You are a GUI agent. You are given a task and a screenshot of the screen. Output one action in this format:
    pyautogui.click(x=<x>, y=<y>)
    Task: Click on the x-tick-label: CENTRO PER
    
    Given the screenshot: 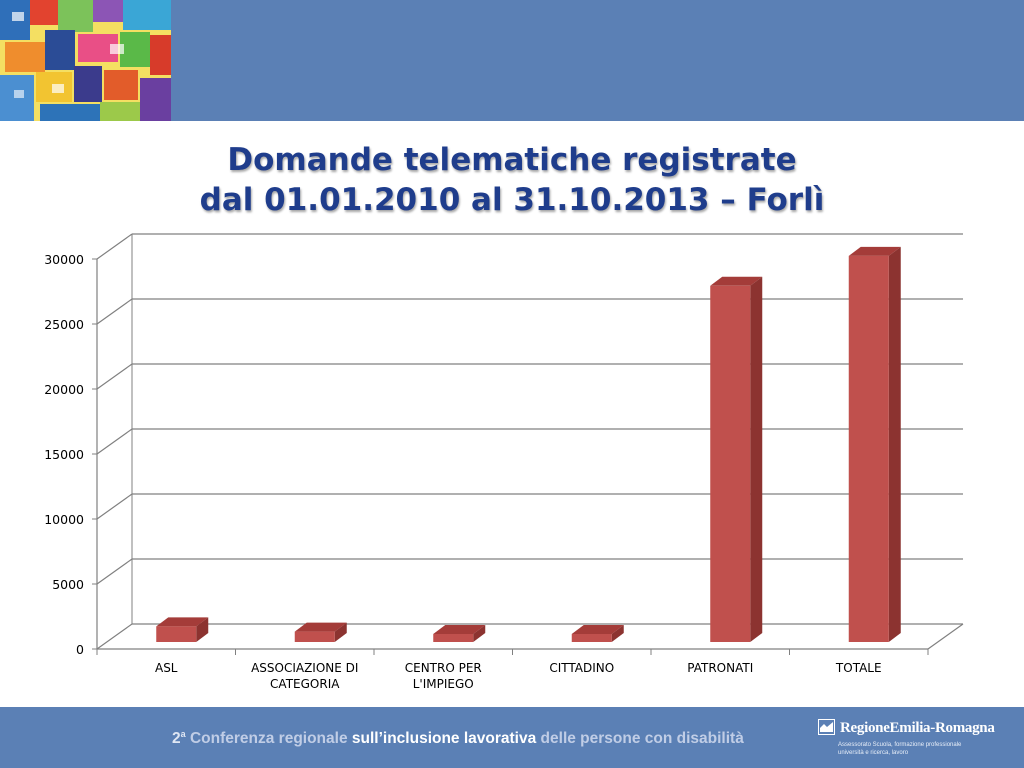 What is the action you would take?
    pyautogui.click(x=443, y=668)
    